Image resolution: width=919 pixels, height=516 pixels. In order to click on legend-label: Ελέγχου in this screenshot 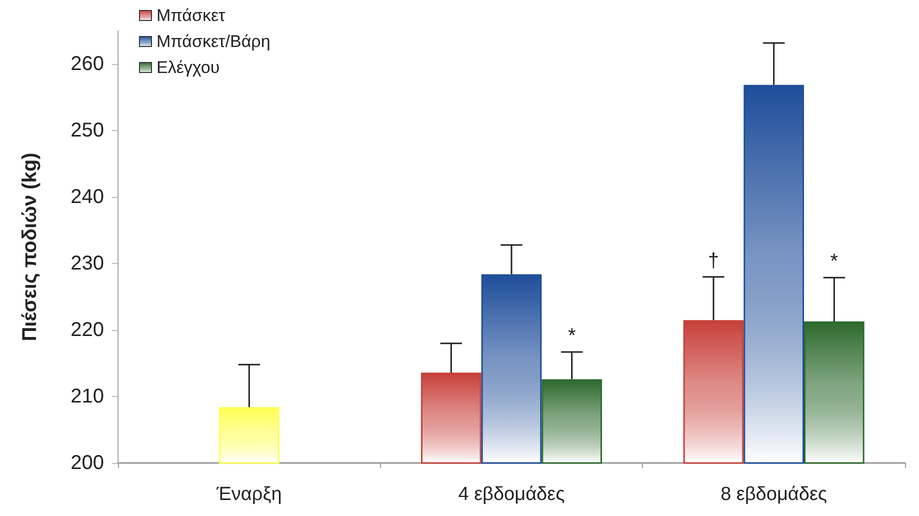, I will do `click(188, 67)`.